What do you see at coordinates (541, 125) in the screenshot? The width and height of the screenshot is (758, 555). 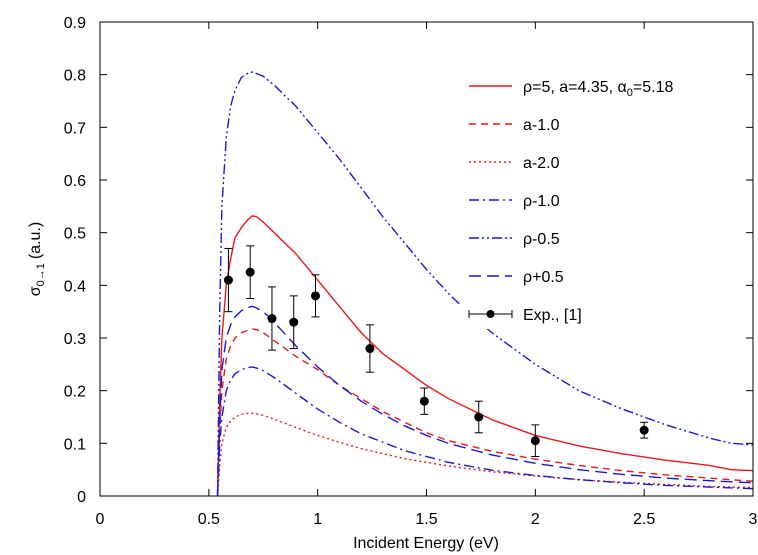 I see `legend-label: a-1.0` at bounding box center [541, 125].